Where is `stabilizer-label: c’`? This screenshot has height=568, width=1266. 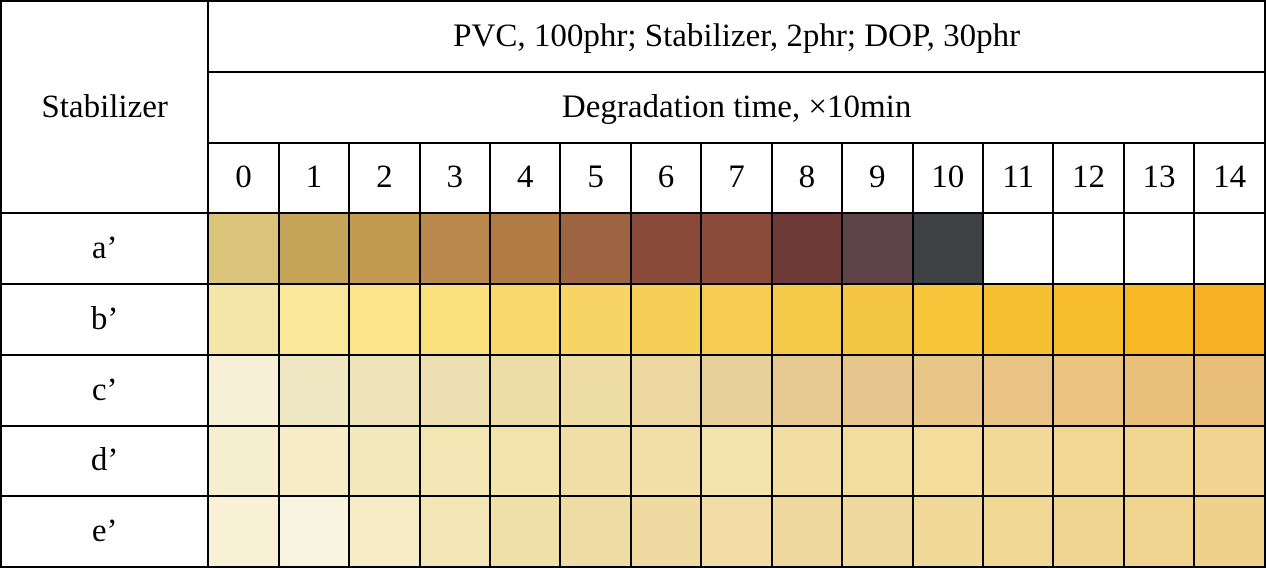 stabilizer-label: c’ is located at coordinates (105, 390).